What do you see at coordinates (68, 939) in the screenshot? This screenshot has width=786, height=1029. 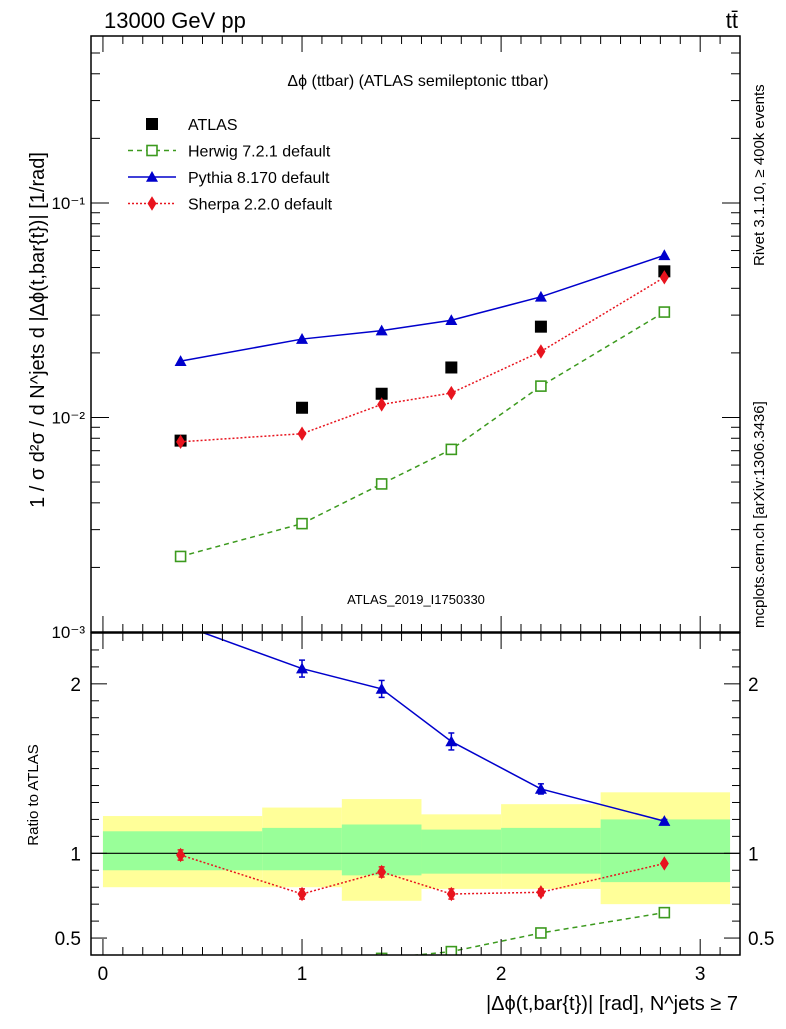 I see `ratio-y-tick-label: 0.5` at bounding box center [68, 939].